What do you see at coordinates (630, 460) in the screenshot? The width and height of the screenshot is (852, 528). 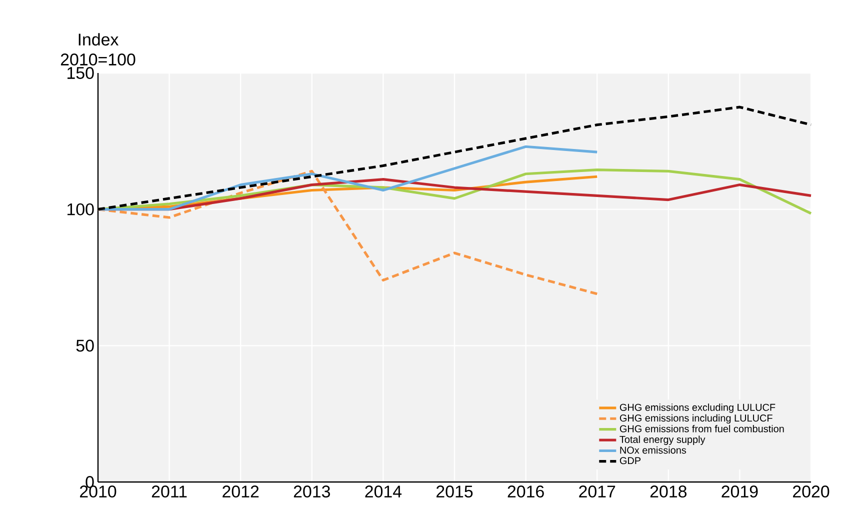 I see `legend-label: GDP` at bounding box center [630, 460].